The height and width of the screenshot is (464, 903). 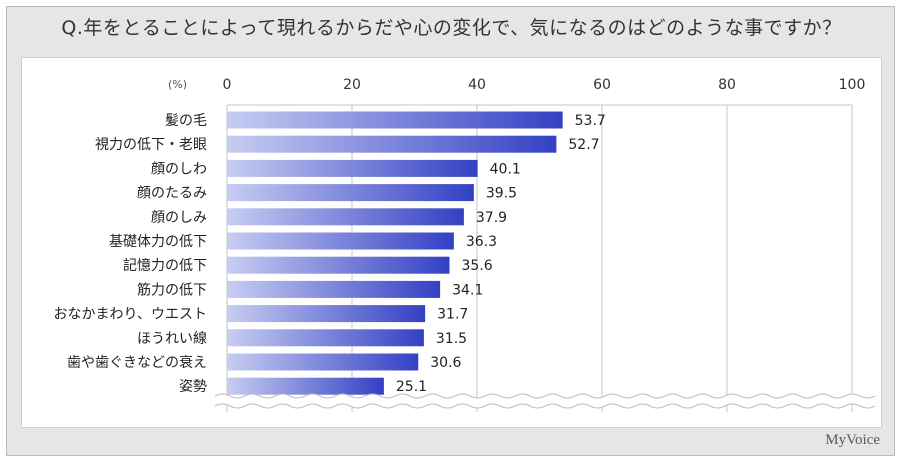 I want to click on x-tick-label: 100, so click(x=852, y=85).